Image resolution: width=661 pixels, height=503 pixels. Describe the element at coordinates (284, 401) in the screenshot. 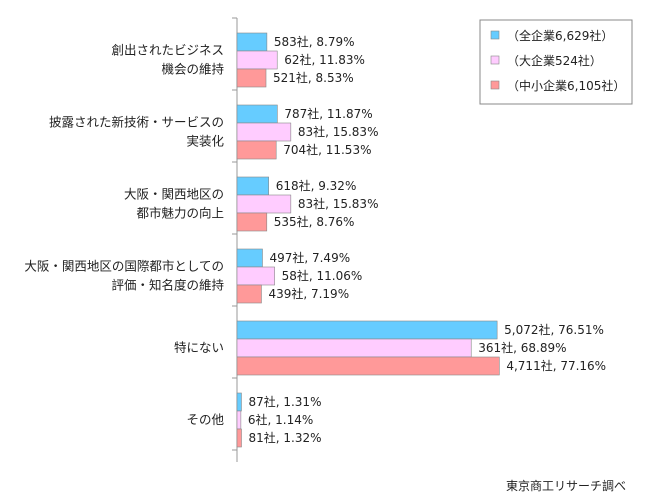

I see `data-label: 87社, 1.31%` at that location.